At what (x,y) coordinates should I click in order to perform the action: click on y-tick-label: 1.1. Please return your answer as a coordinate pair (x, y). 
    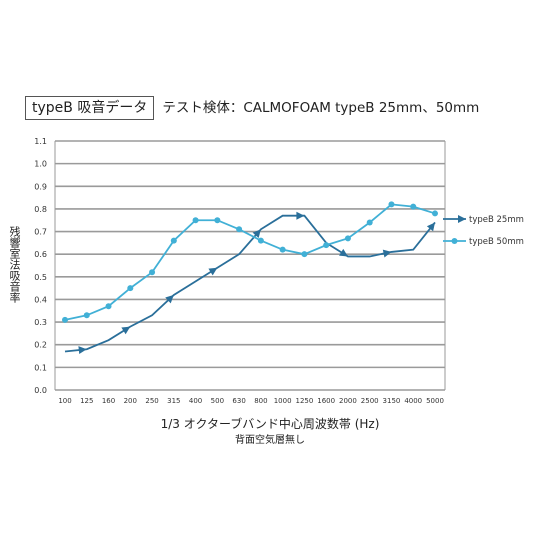
    Looking at the image, I should click on (40, 141).